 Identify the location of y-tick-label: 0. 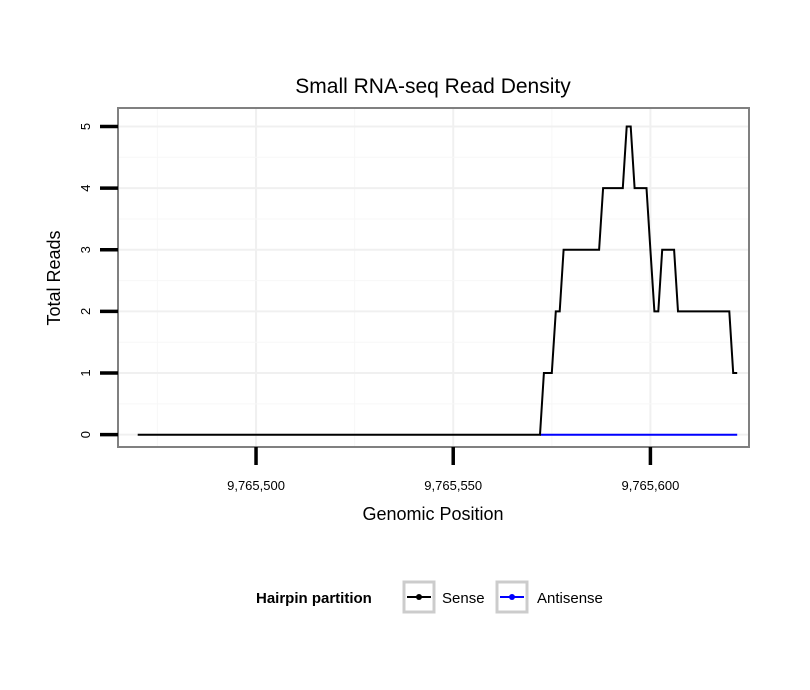
(85, 434).